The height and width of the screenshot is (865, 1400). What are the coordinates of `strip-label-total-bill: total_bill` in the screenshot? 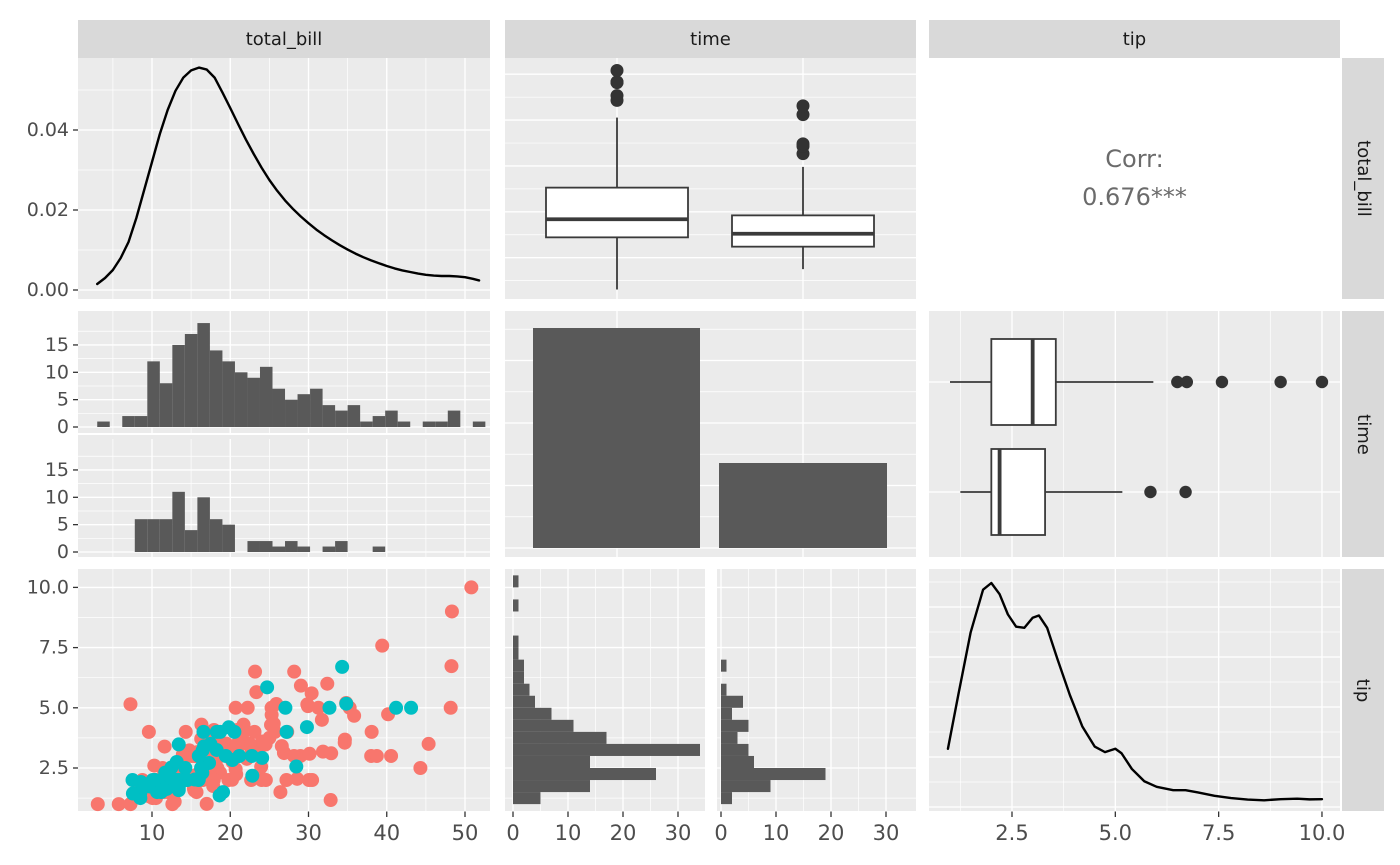 It's located at (284, 39).